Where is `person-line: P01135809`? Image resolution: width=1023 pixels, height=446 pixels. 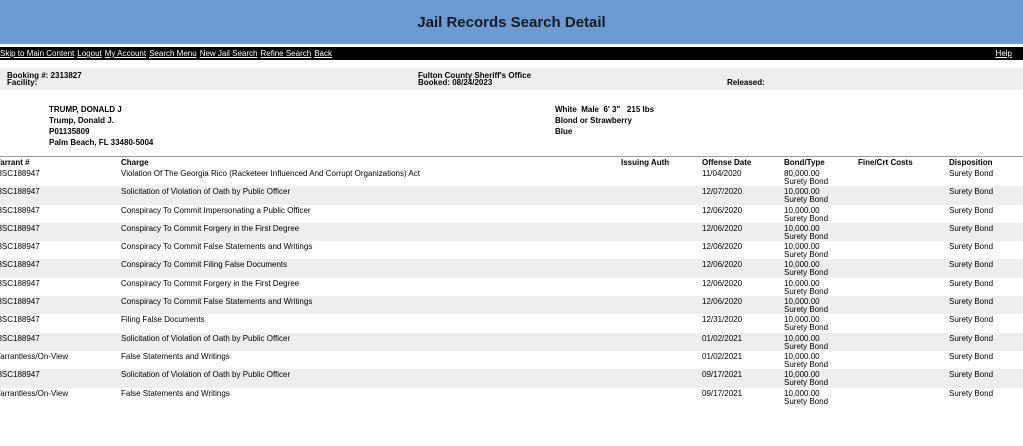 person-line: P01135809 is located at coordinates (69, 131).